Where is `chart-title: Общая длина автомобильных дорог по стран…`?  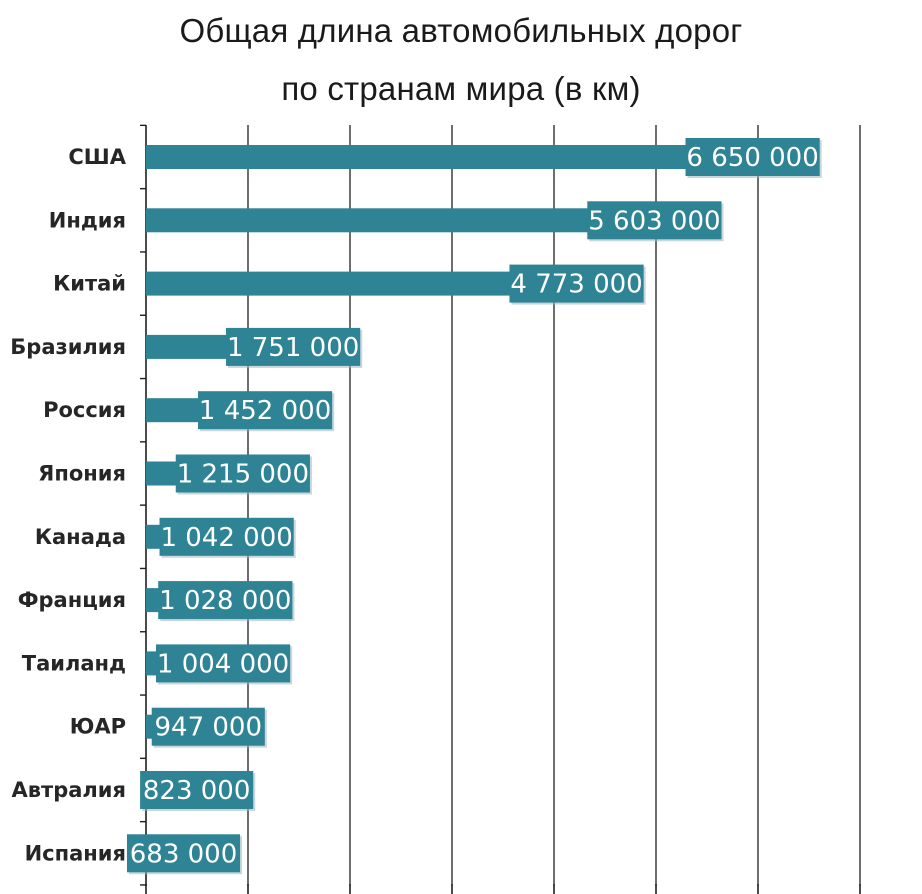 chart-title: Общая длина автомобильных дорог по стран… is located at coordinates (461, 60).